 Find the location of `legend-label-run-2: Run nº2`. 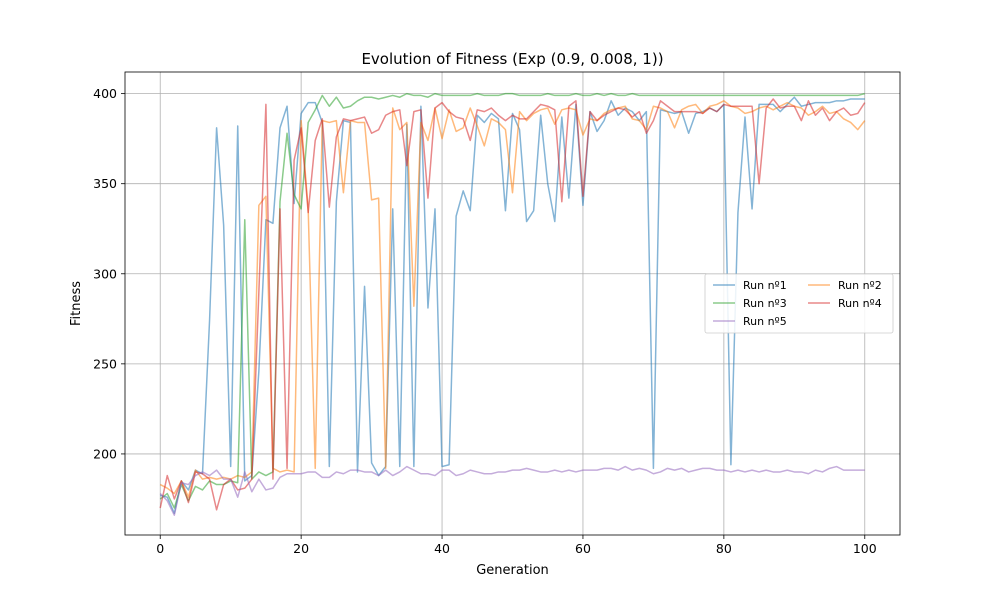

legend-label-run-2: Run nº2 is located at coordinates (860, 285).